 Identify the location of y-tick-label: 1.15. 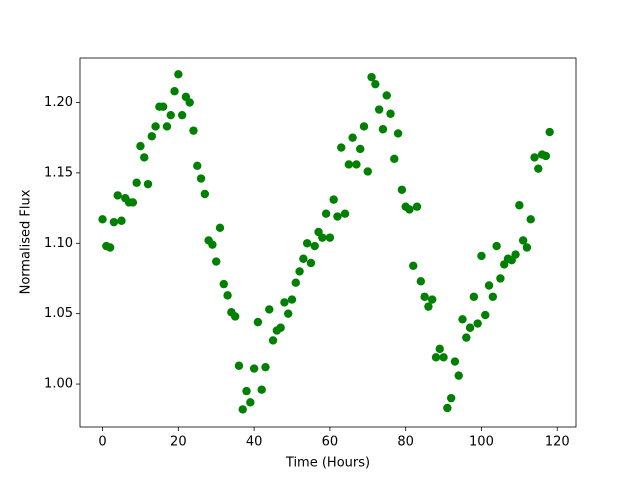
(58, 172).